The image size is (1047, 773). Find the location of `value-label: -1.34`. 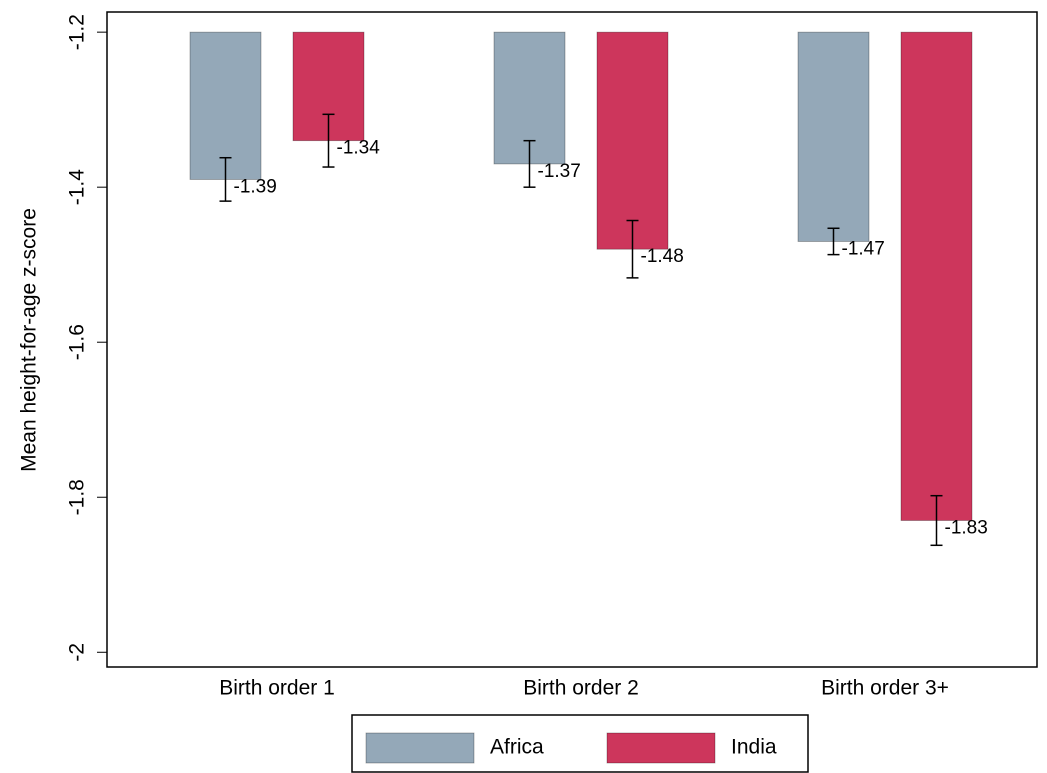

value-label: -1.34 is located at coordinates (359, 148).